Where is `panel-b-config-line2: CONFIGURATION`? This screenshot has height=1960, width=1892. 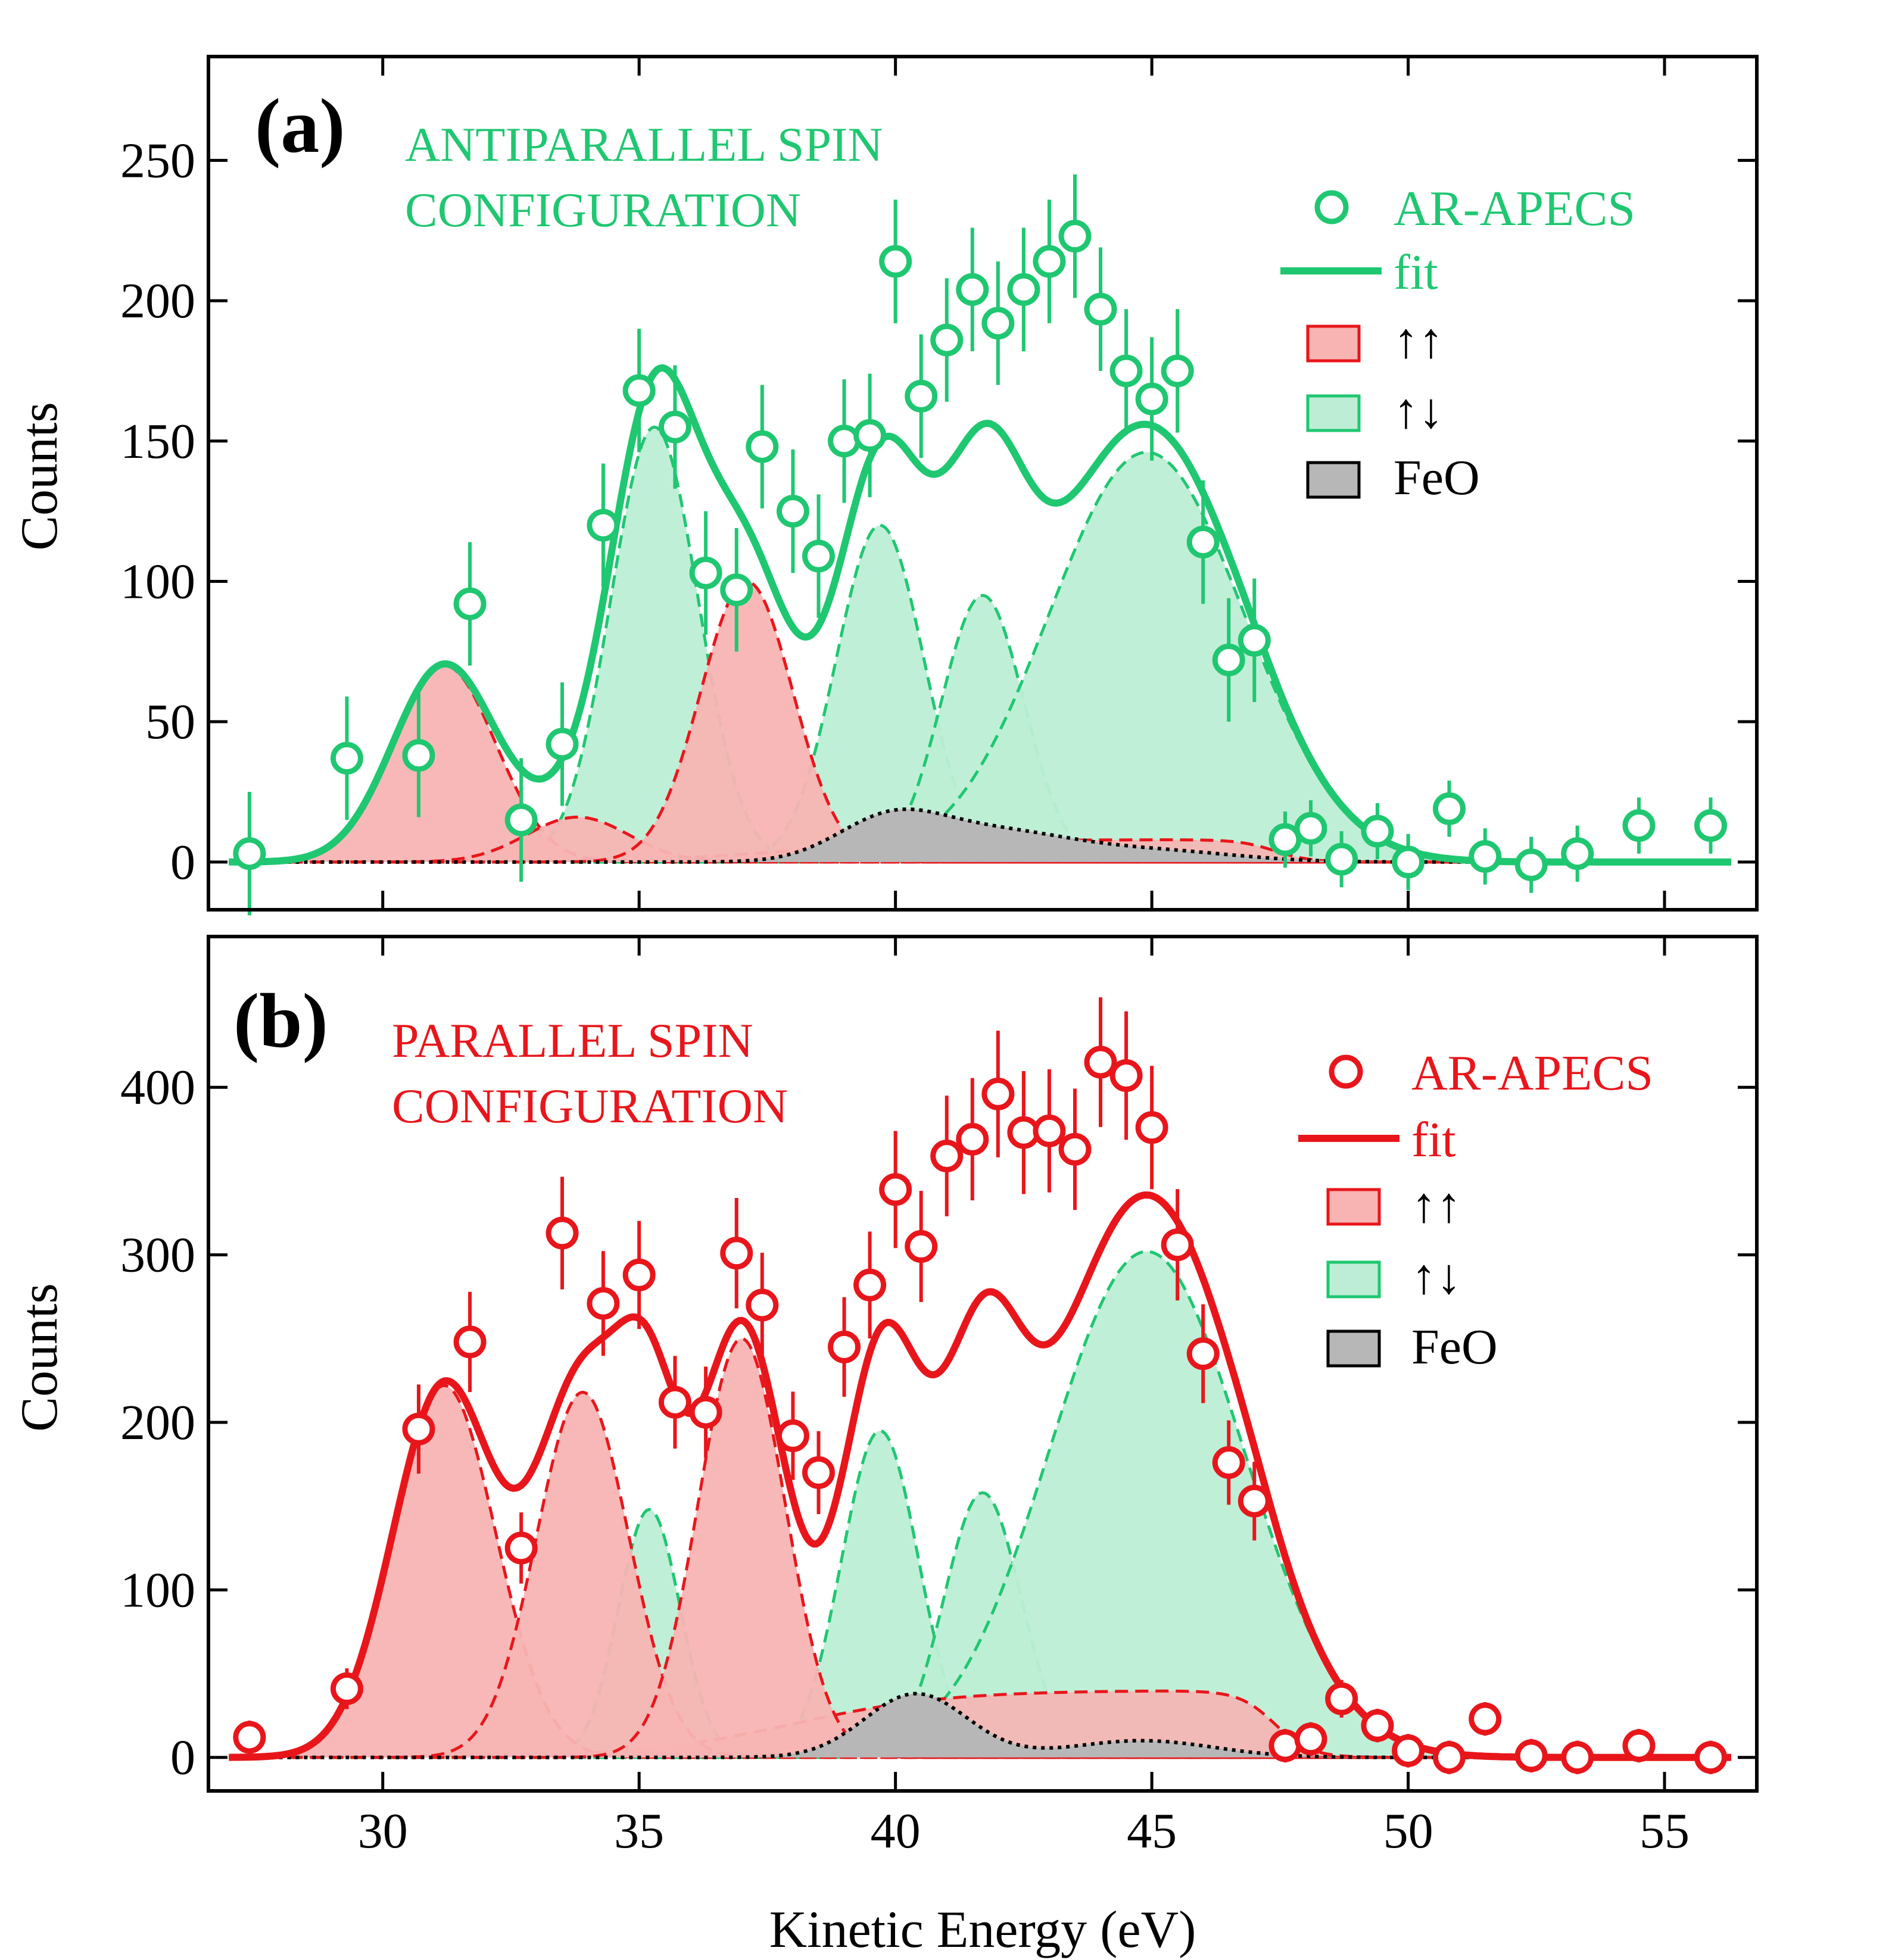
panel-b-config-line2: CONFIGURATION is located at coordinates (590, 1106).